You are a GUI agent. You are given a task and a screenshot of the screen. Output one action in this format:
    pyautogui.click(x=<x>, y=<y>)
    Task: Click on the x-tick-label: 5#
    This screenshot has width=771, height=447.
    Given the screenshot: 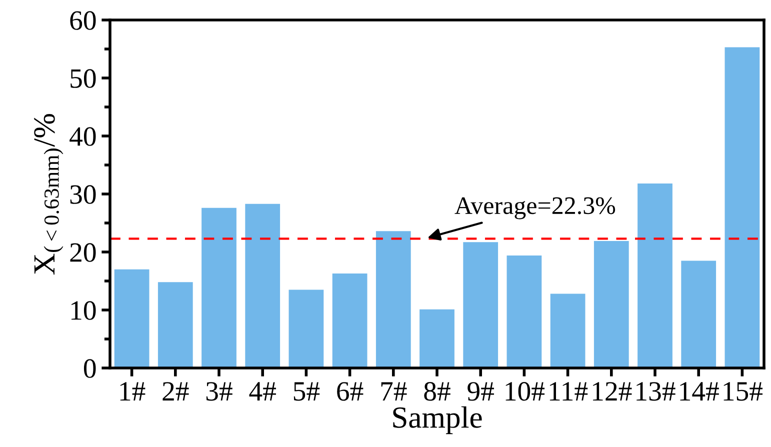 What is the action you would take?
    pyautogui.click(x=307, y=391)
    